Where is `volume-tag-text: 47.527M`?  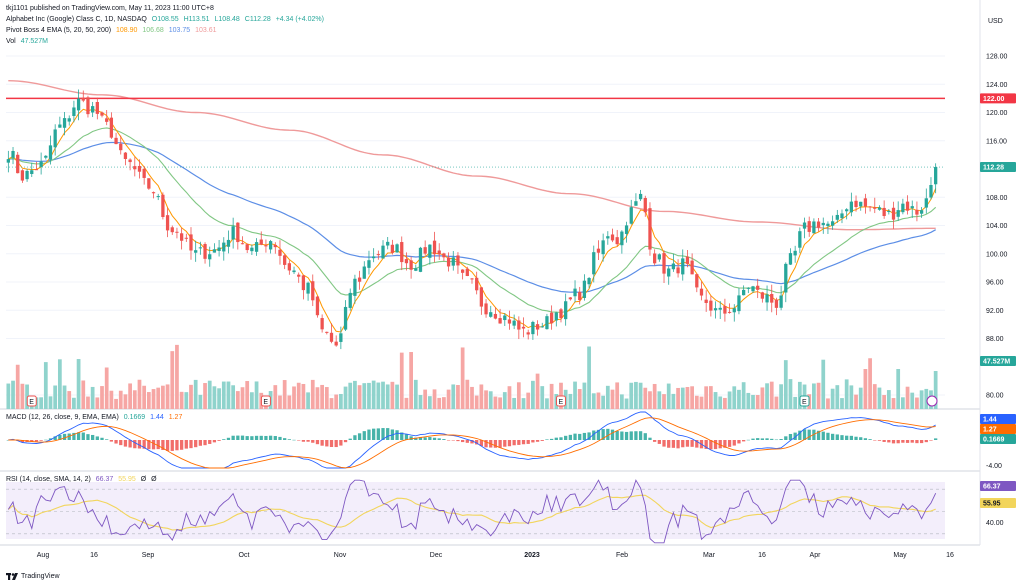
volume-tag-text: 47.527M is located at coordinates (996, 362).